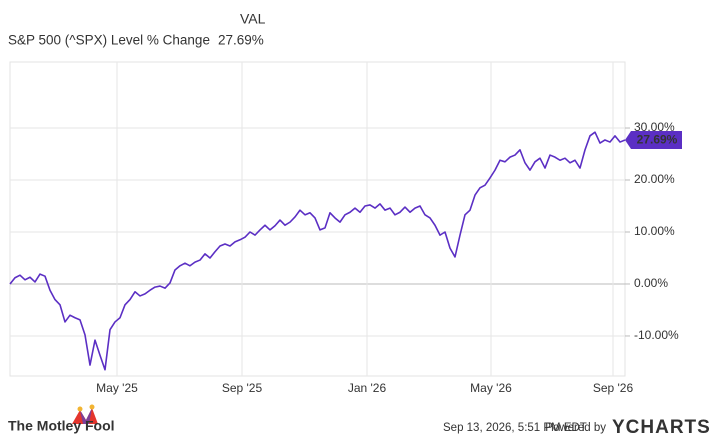 This screenshot has width=720, height=441. What do you see at coordinates (657, 140) in the screenshot?
I see `current-value-label: 27.69%` at bounding box center [657, 140].